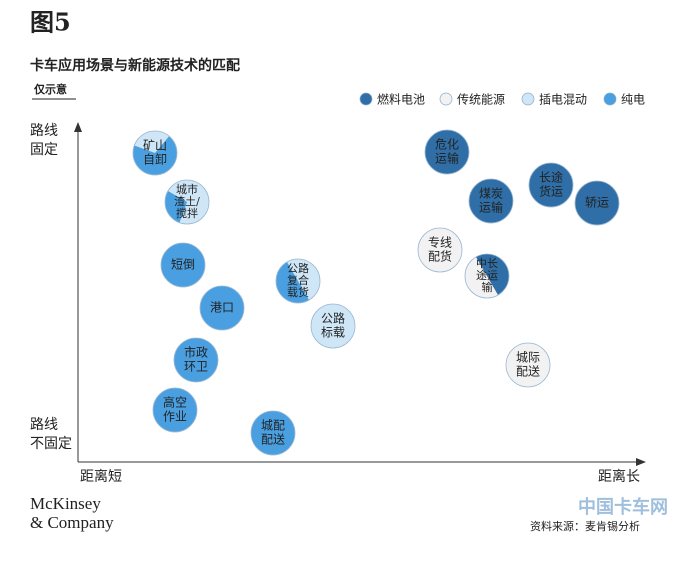  I want to click on node-label: 煤炭, so click(491, 194).